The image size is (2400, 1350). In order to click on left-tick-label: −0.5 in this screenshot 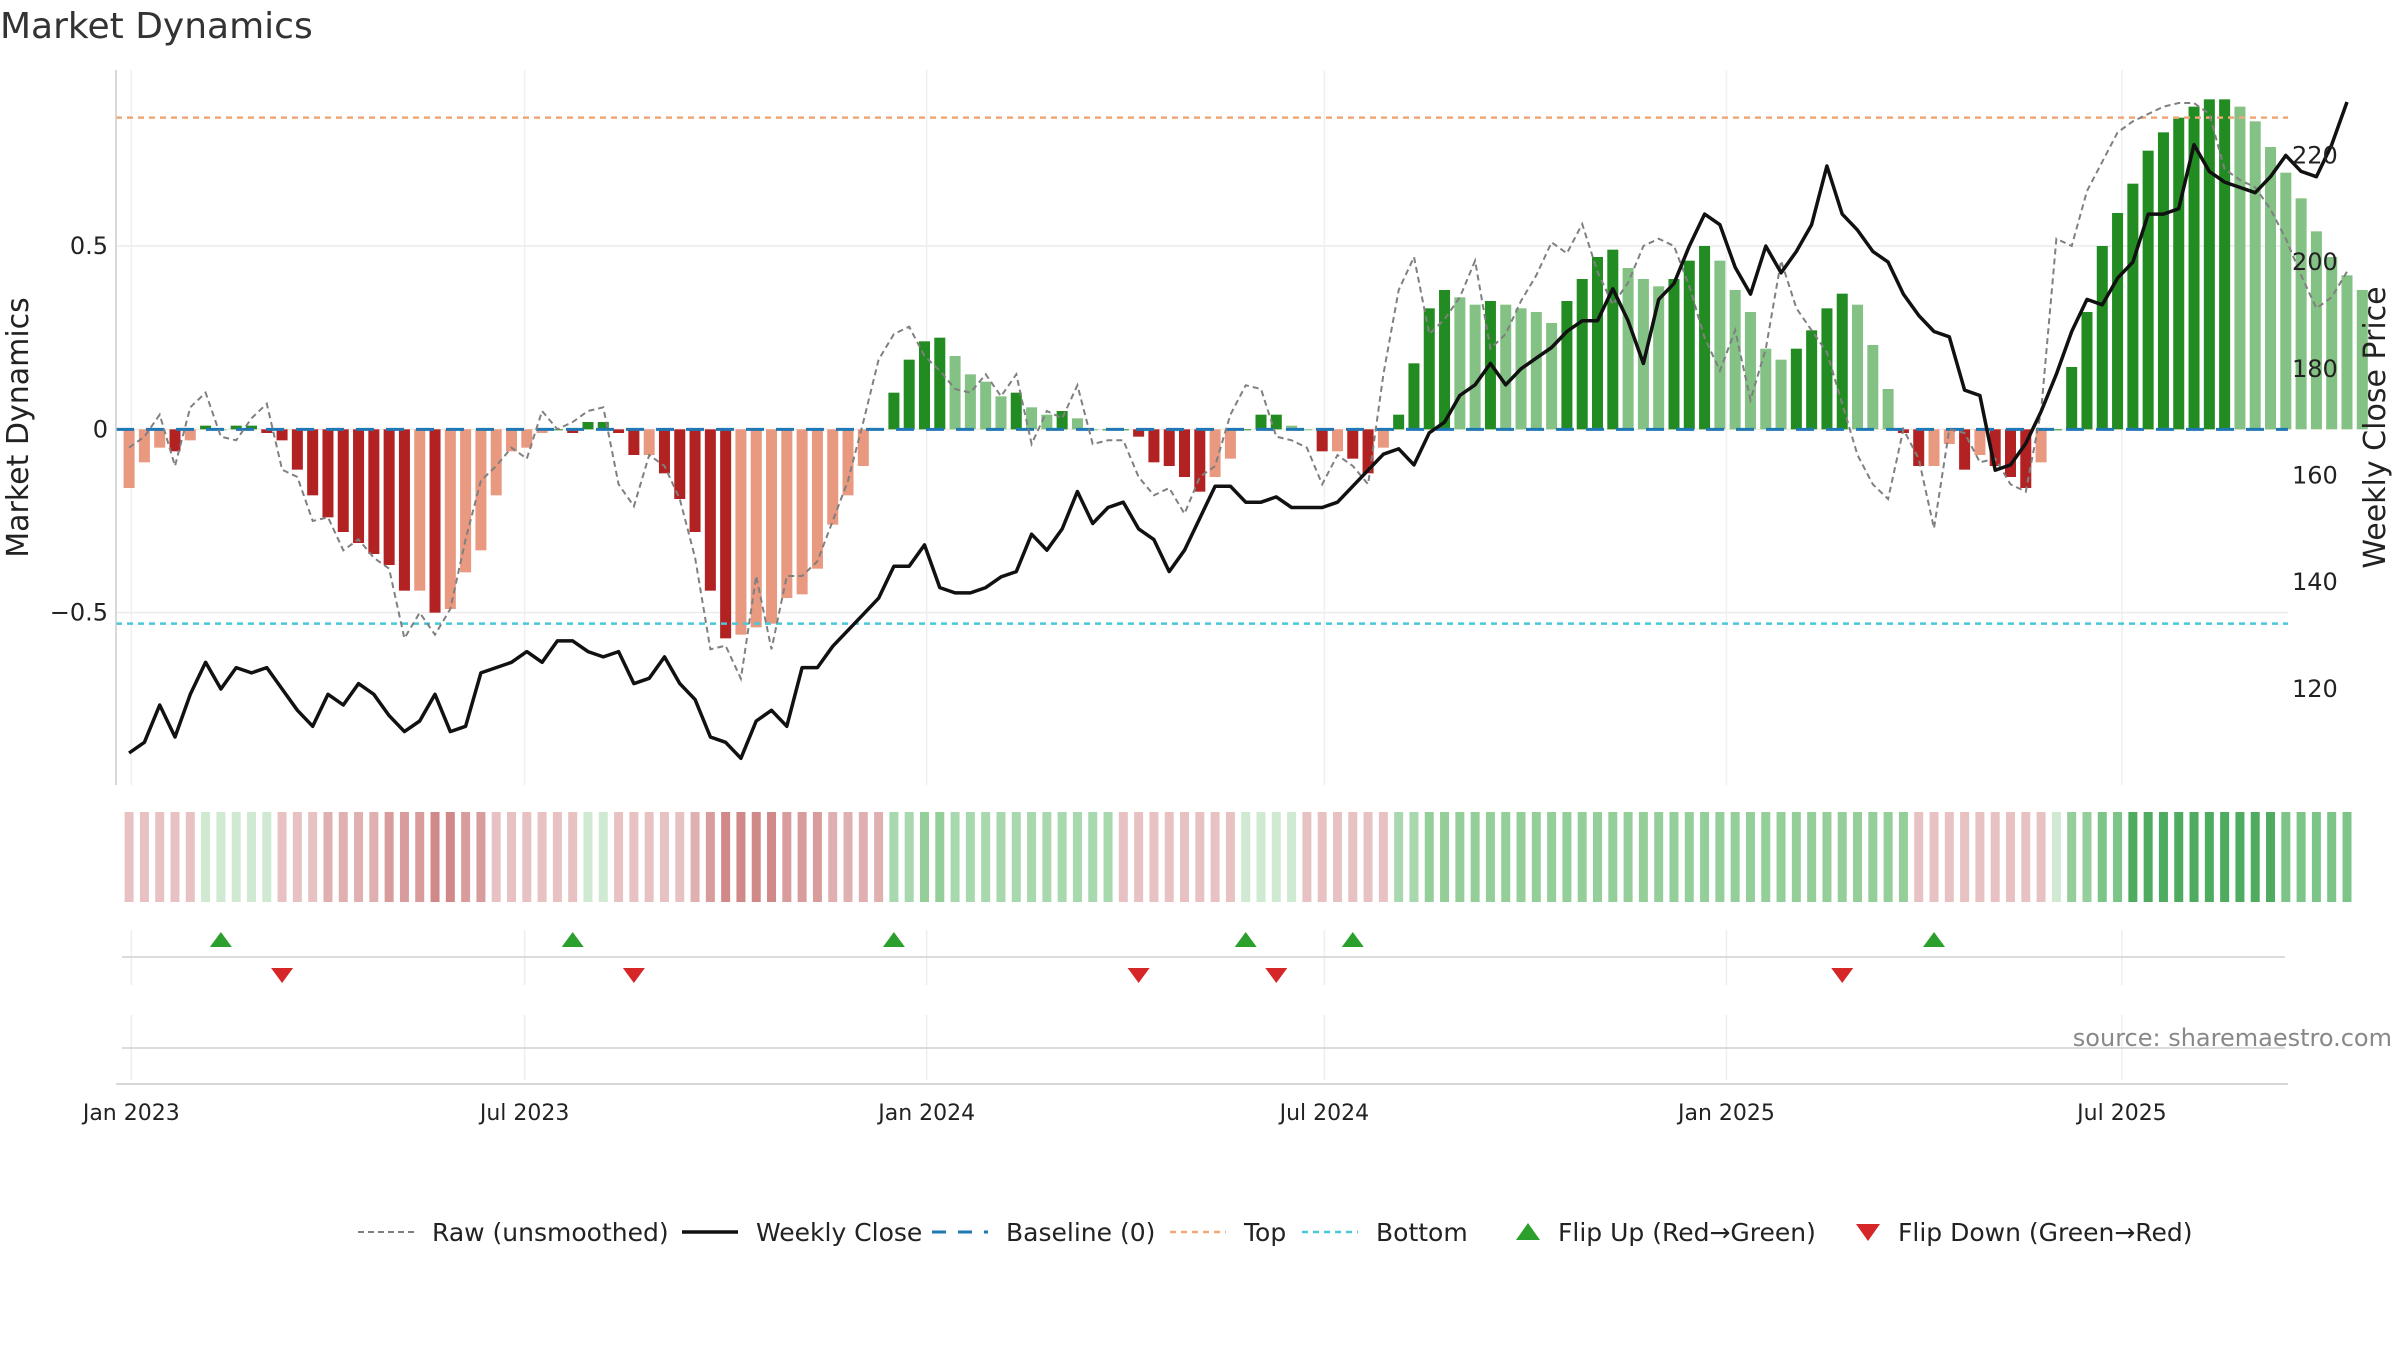, I will do `click(79, 613)`.